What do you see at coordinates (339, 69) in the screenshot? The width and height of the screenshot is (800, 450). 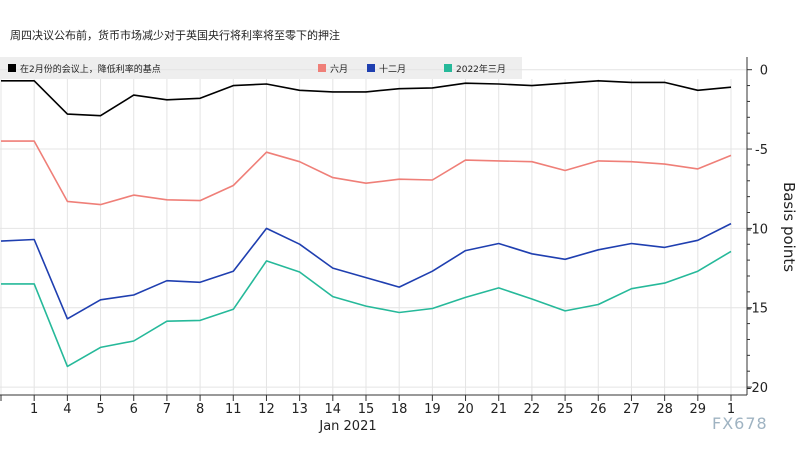 I see `legend-label: 六月` at bounding box center [339, 69].